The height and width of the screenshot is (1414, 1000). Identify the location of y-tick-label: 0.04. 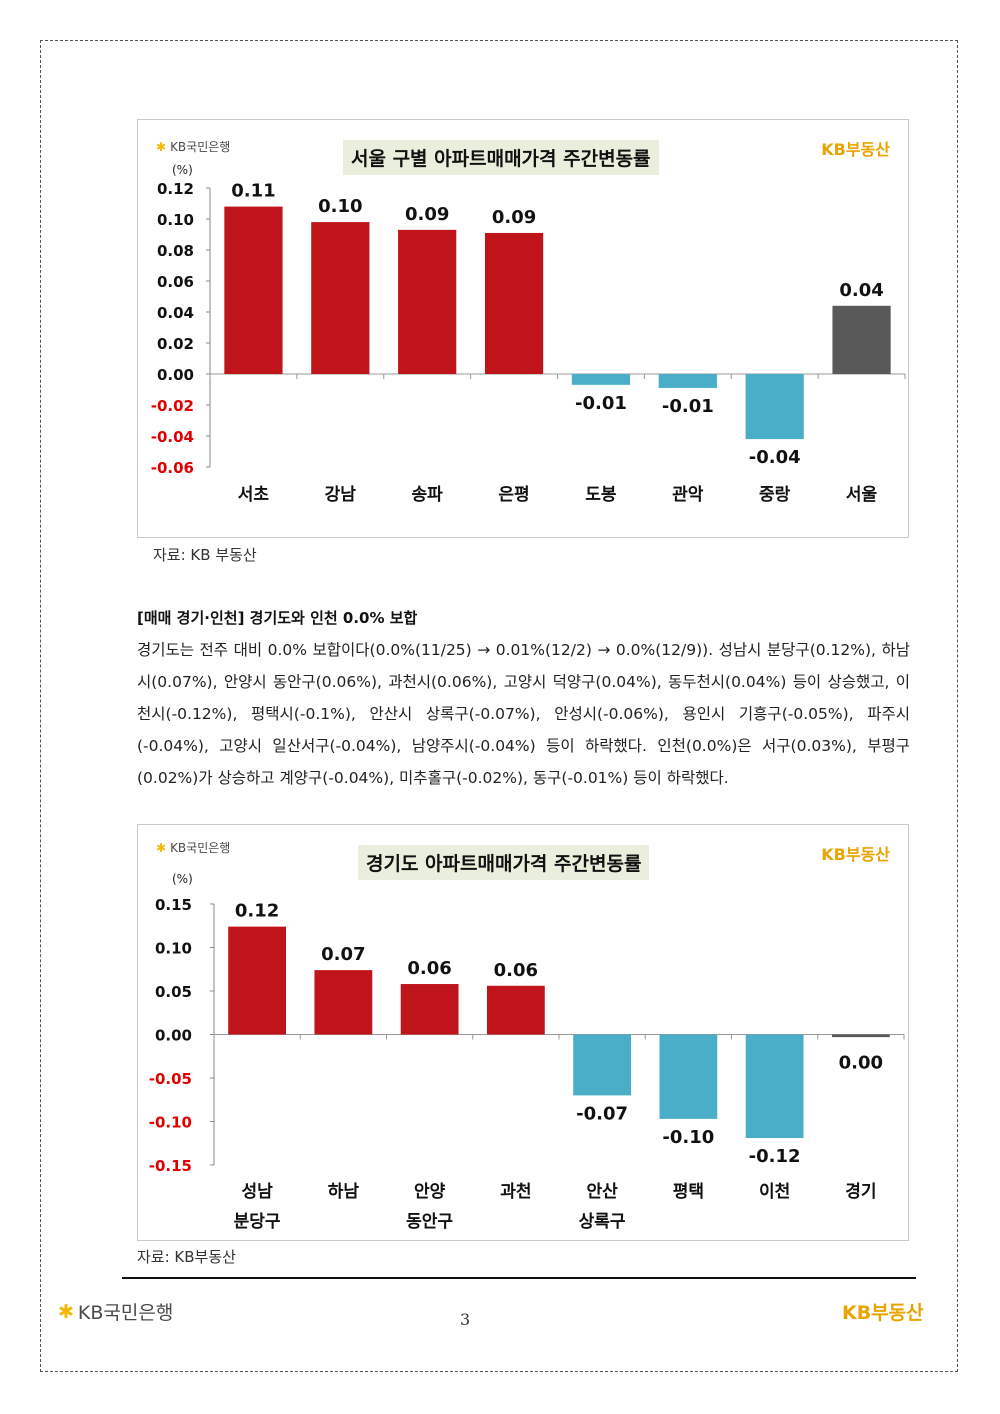
(175, 313).